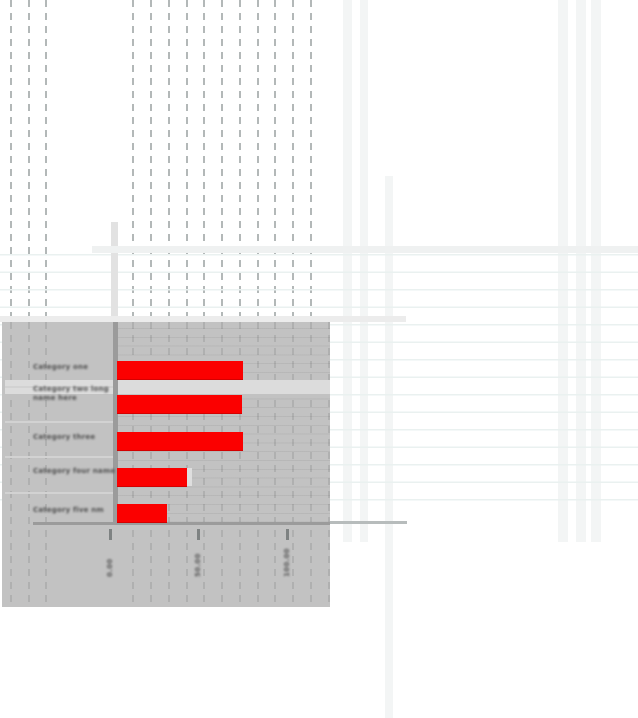  What do you see at coordinates (68, 510) in the screenshot?
I see `category-label: Category five nm` at bounding box center [68, 510].